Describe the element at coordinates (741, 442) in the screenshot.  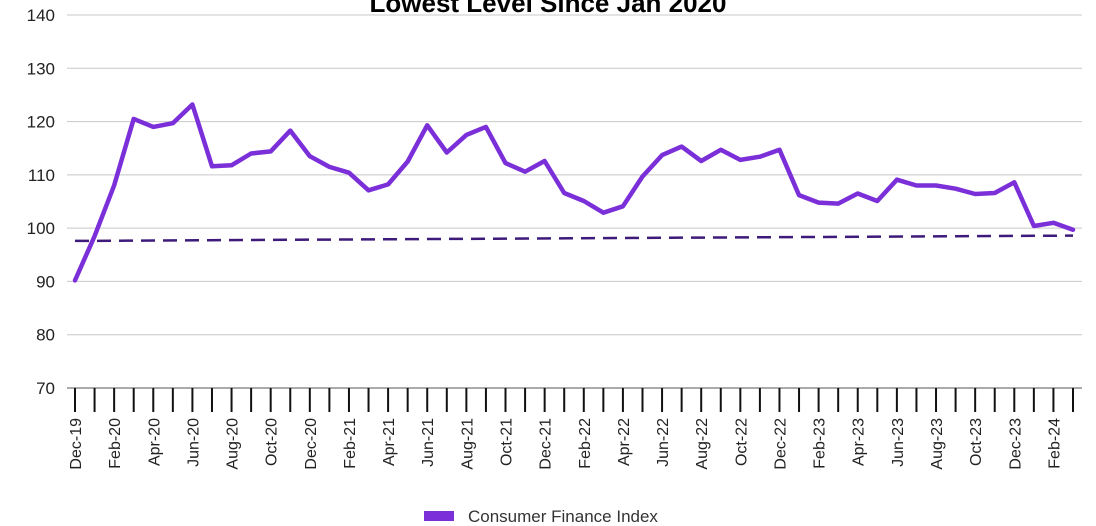
I see `x-tick-label: Oct-22` at that location.